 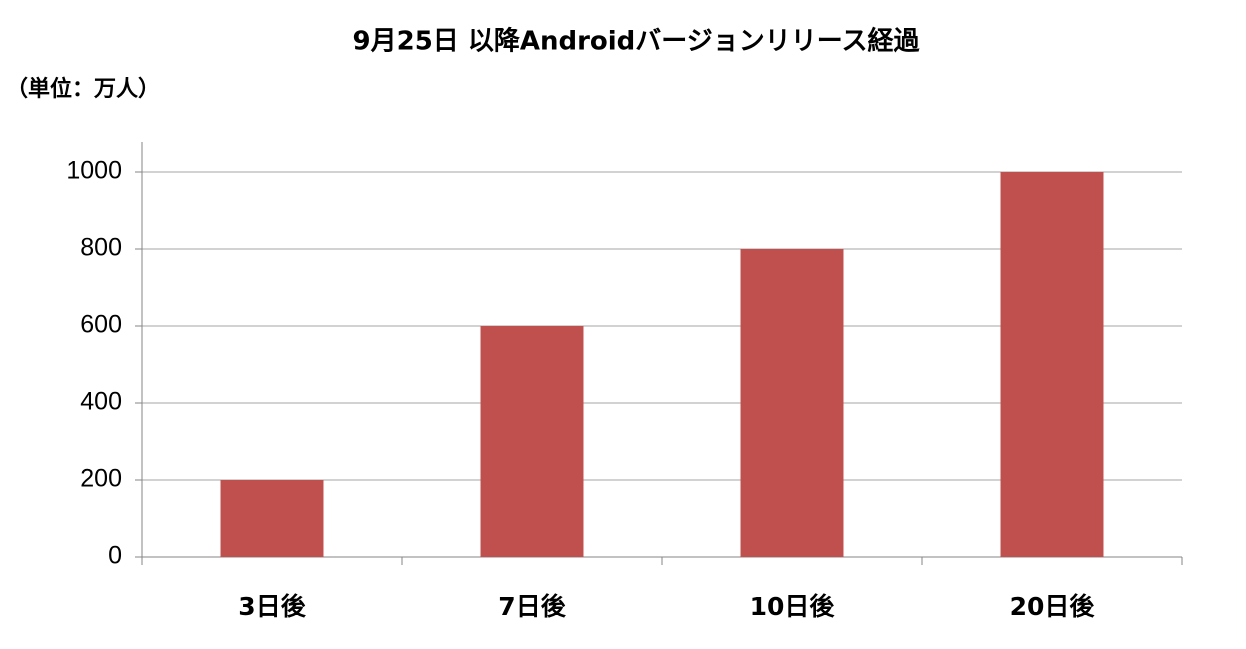 I want to click on y-tick-label: 400, so click(x=101, y=402).